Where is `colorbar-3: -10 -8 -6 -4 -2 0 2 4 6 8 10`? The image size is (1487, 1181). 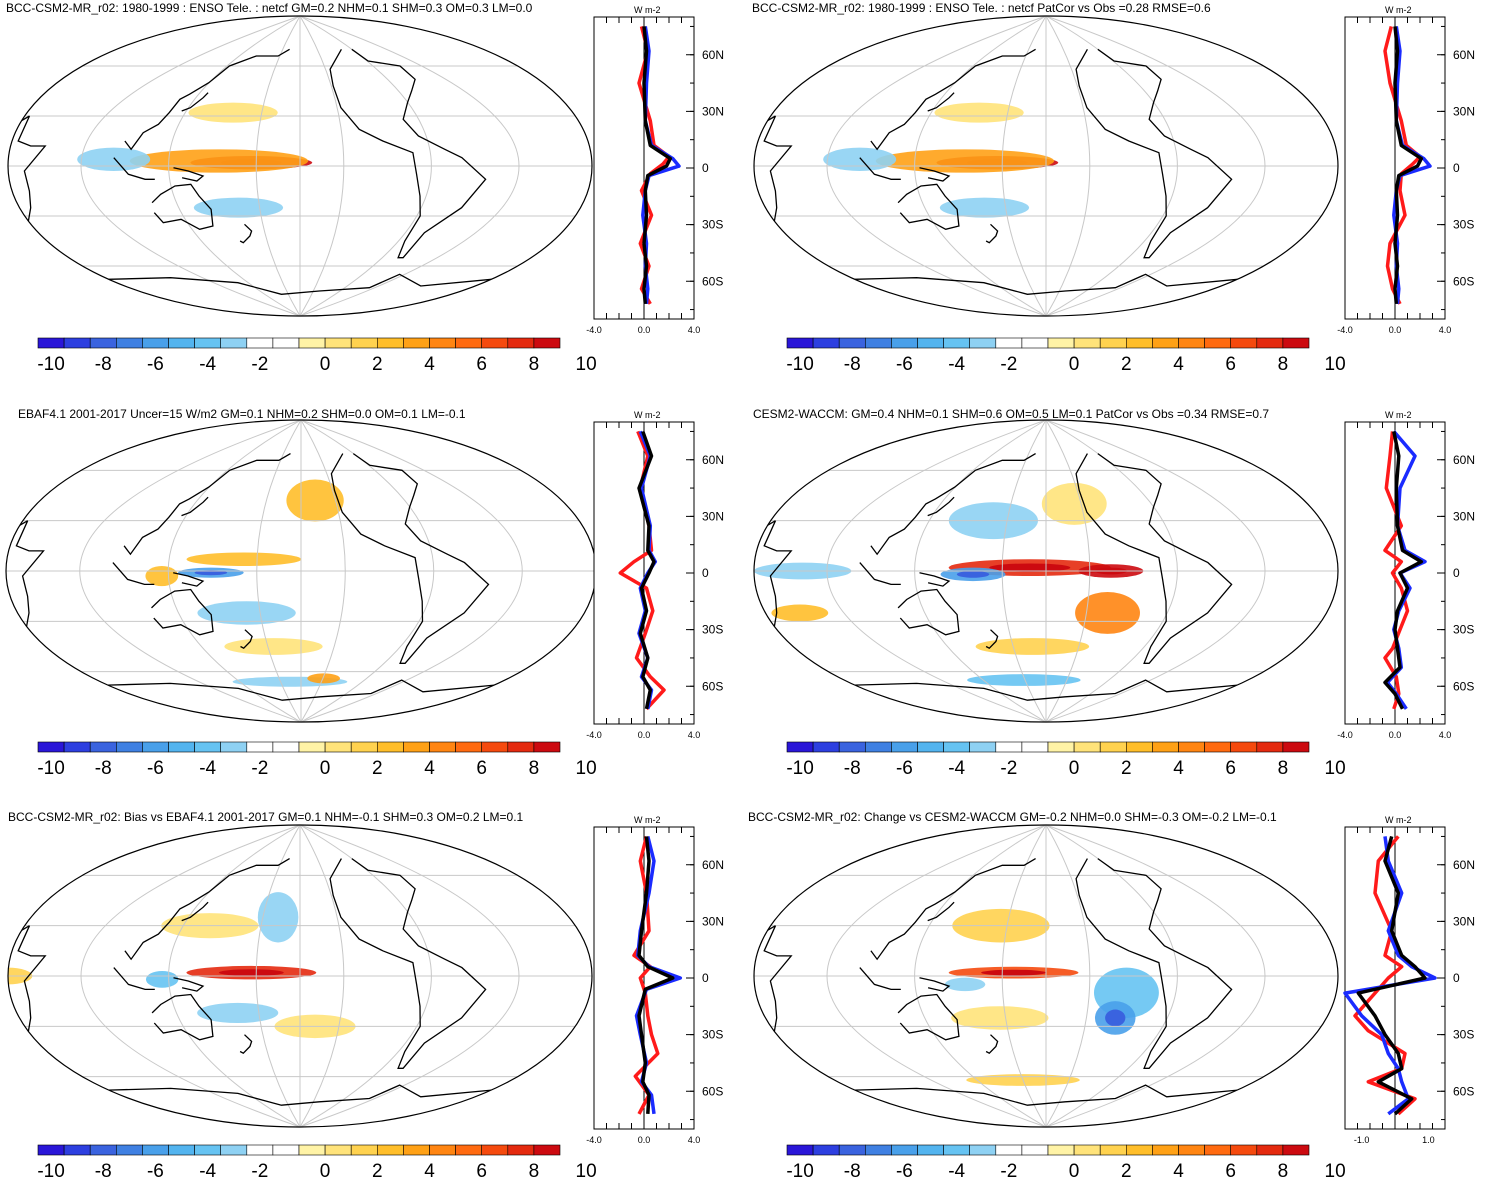
colorbar-3: -10 -8 -6 -4 -2 0 2 4 6 8 10 is located at coordinates (317, 760).